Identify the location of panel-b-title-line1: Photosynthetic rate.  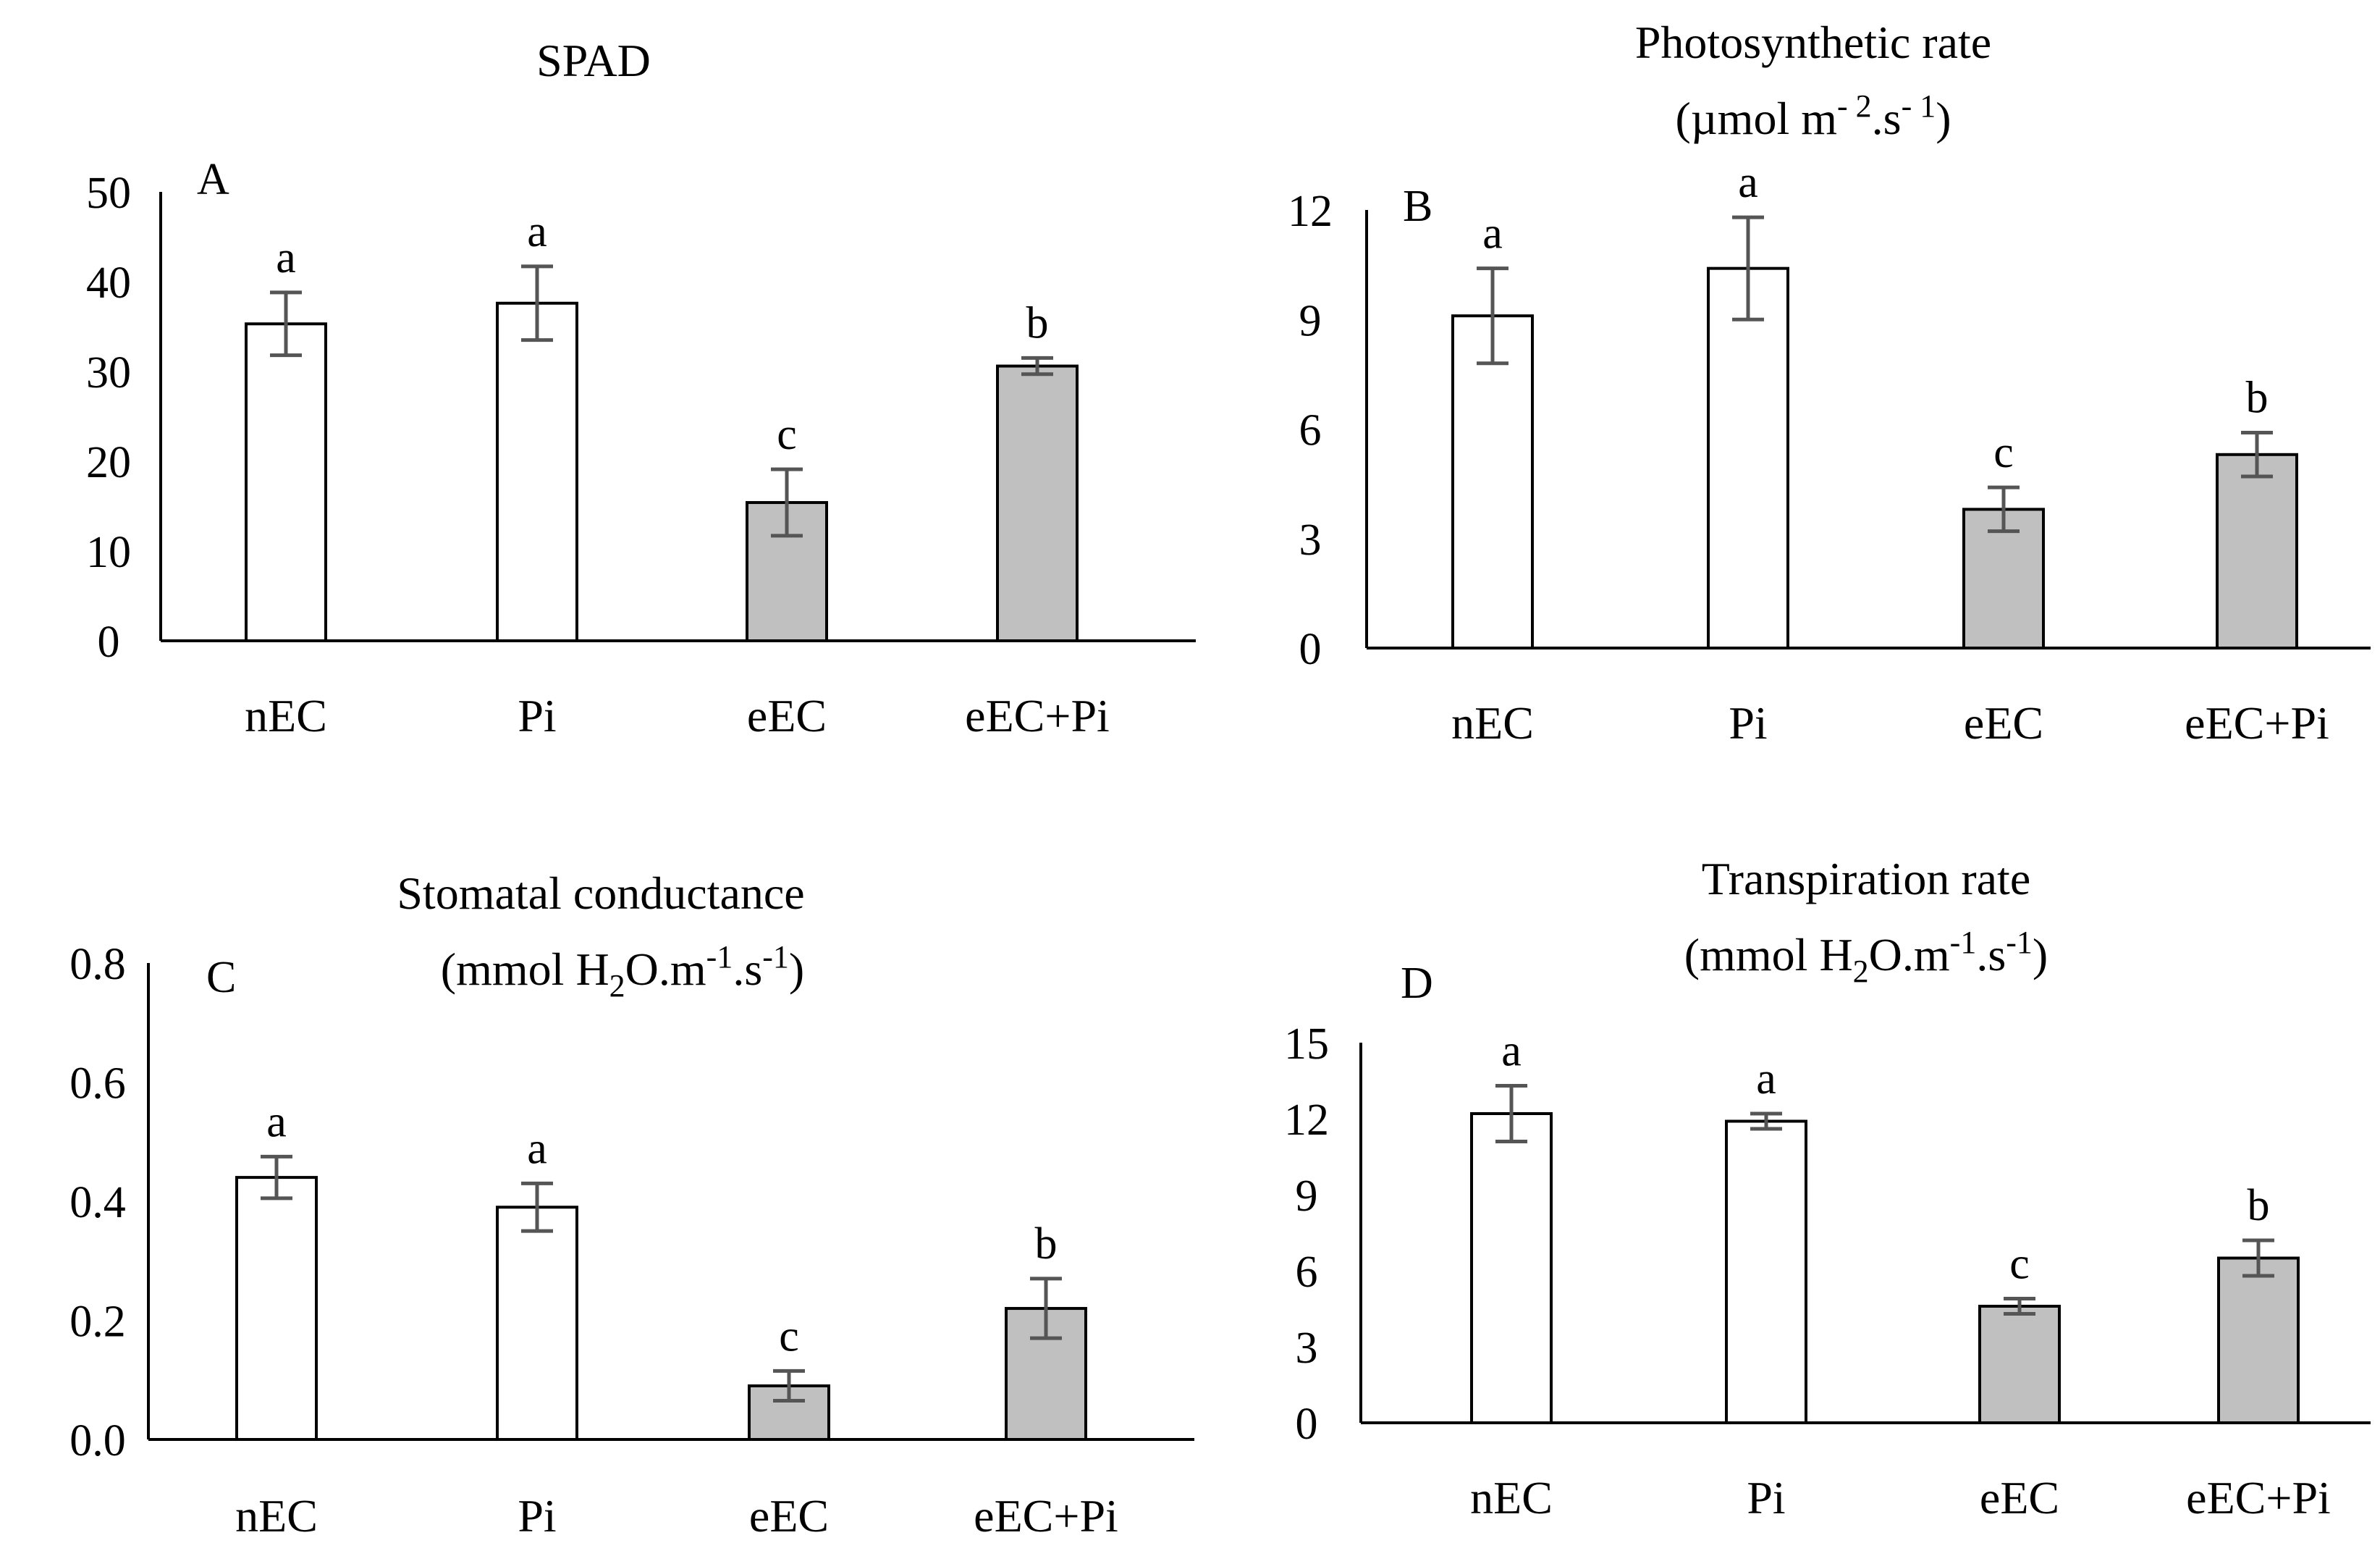
(1813, 42).